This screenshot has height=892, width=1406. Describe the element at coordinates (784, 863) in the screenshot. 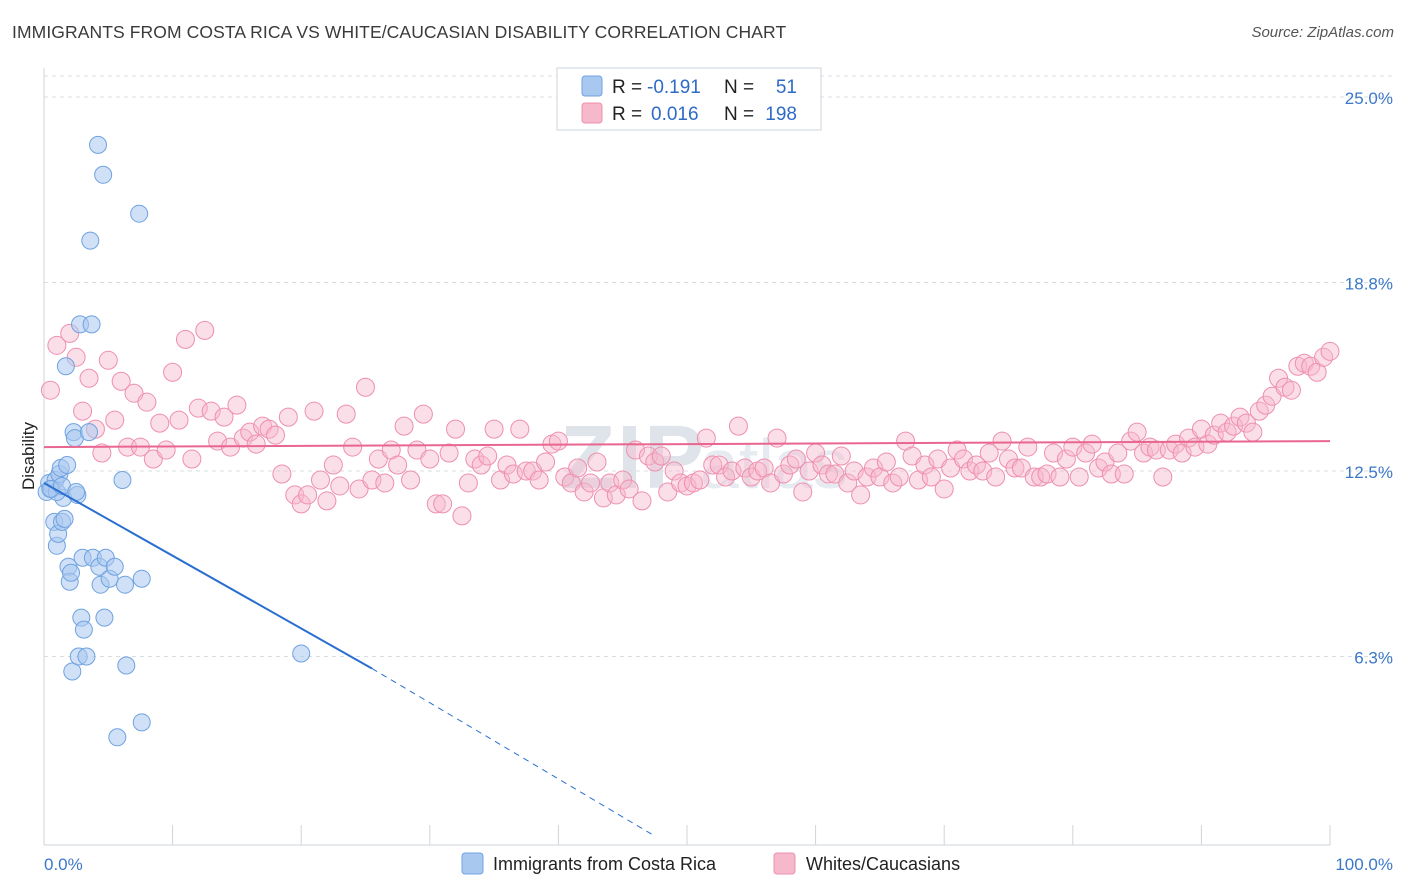

I see `legend-bottom-swatch-pink` at that location.